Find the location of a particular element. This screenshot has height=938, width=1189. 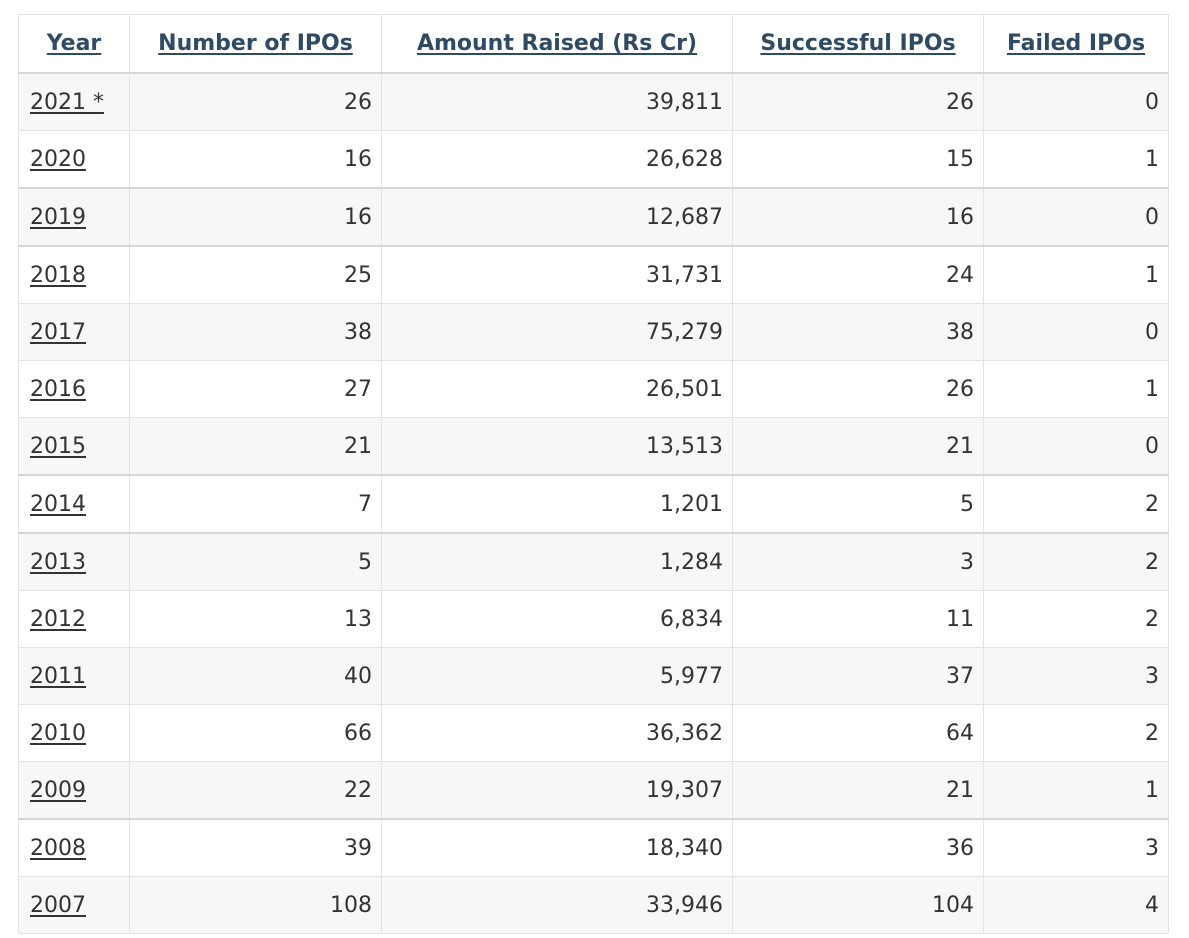

amount-raised-cell: 39,811 is located at coordinates (557, 101).